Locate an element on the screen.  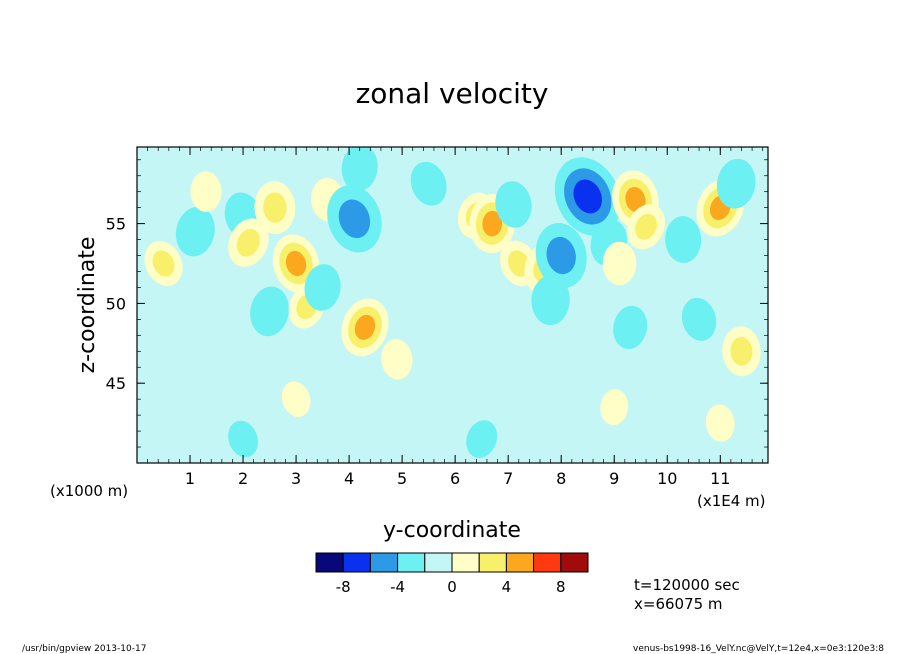
x-tick-label: 2 is located at coordinates (243, 478).